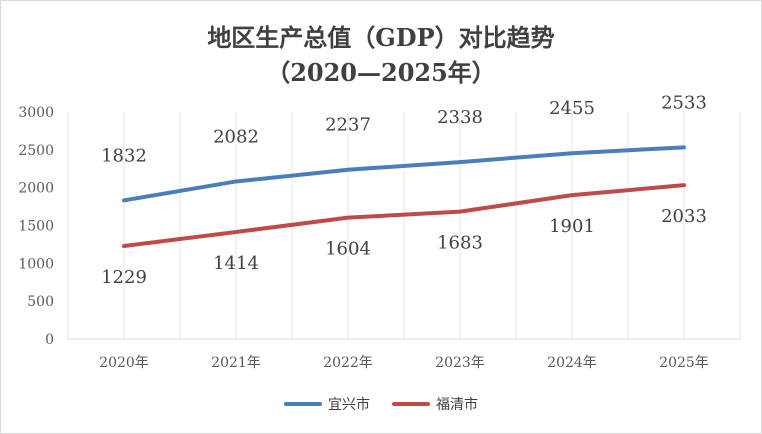 The height and width of the screenshot is (434, 762). What do you see at coordinates (460, 243) in the screenshot?
I see `data-label: 1683` at bounding box center [460, 243].